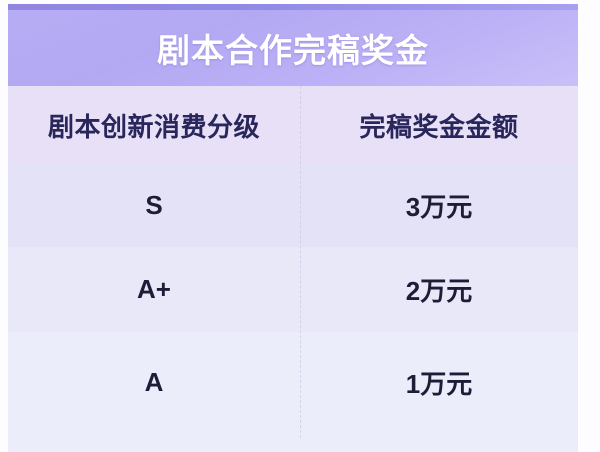  What do you see at coordinates (439, 126) in the screenshot?
I see `column-header-amount: 完稿奖金金额` at bounding box center [439, 126].